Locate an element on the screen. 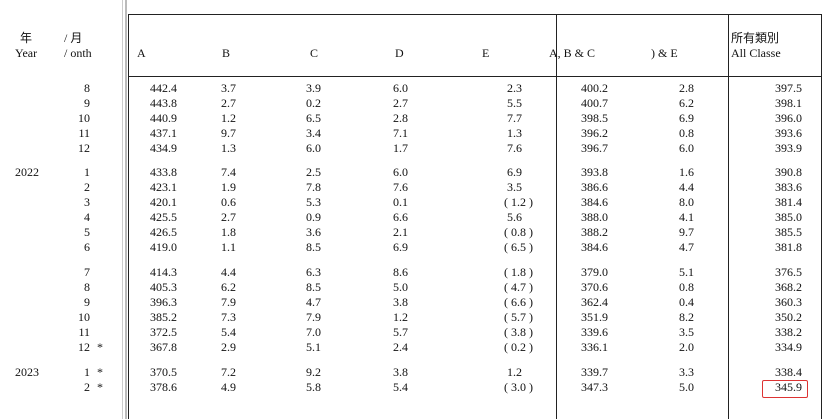  cell: 5.8 is located at coordinates (313, 387).